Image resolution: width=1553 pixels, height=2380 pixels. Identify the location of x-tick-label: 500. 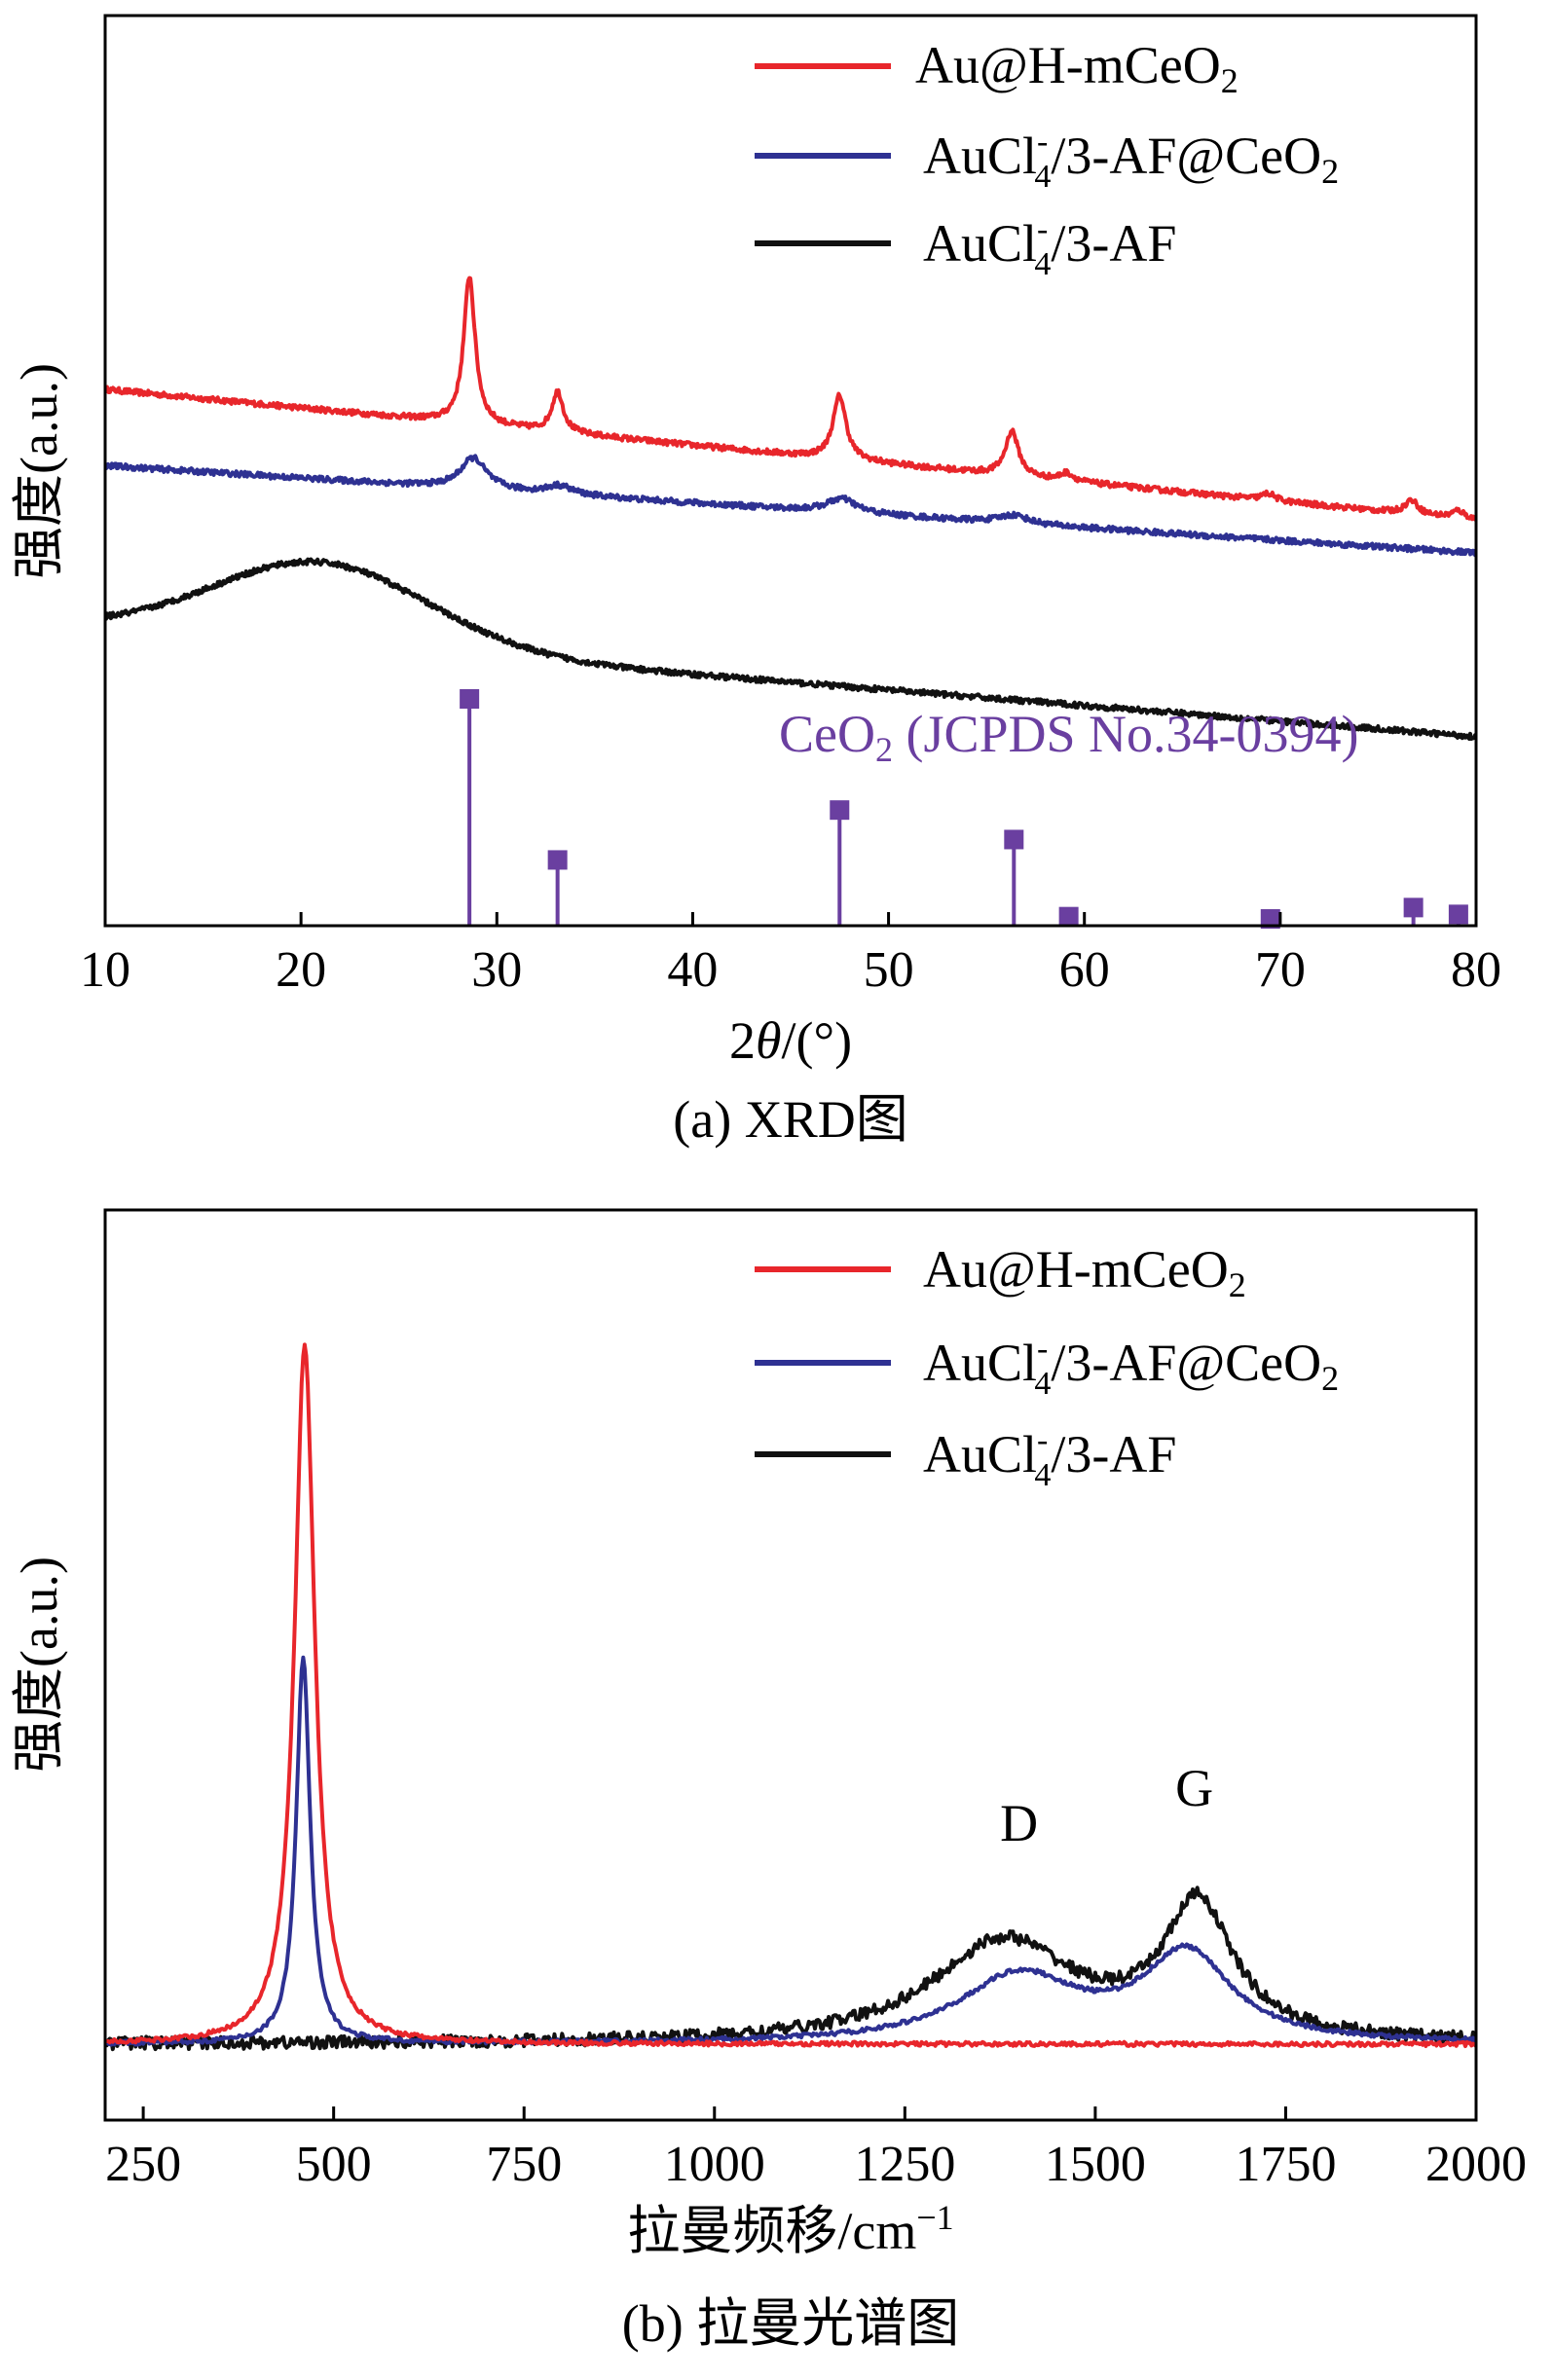
(334, 2164).